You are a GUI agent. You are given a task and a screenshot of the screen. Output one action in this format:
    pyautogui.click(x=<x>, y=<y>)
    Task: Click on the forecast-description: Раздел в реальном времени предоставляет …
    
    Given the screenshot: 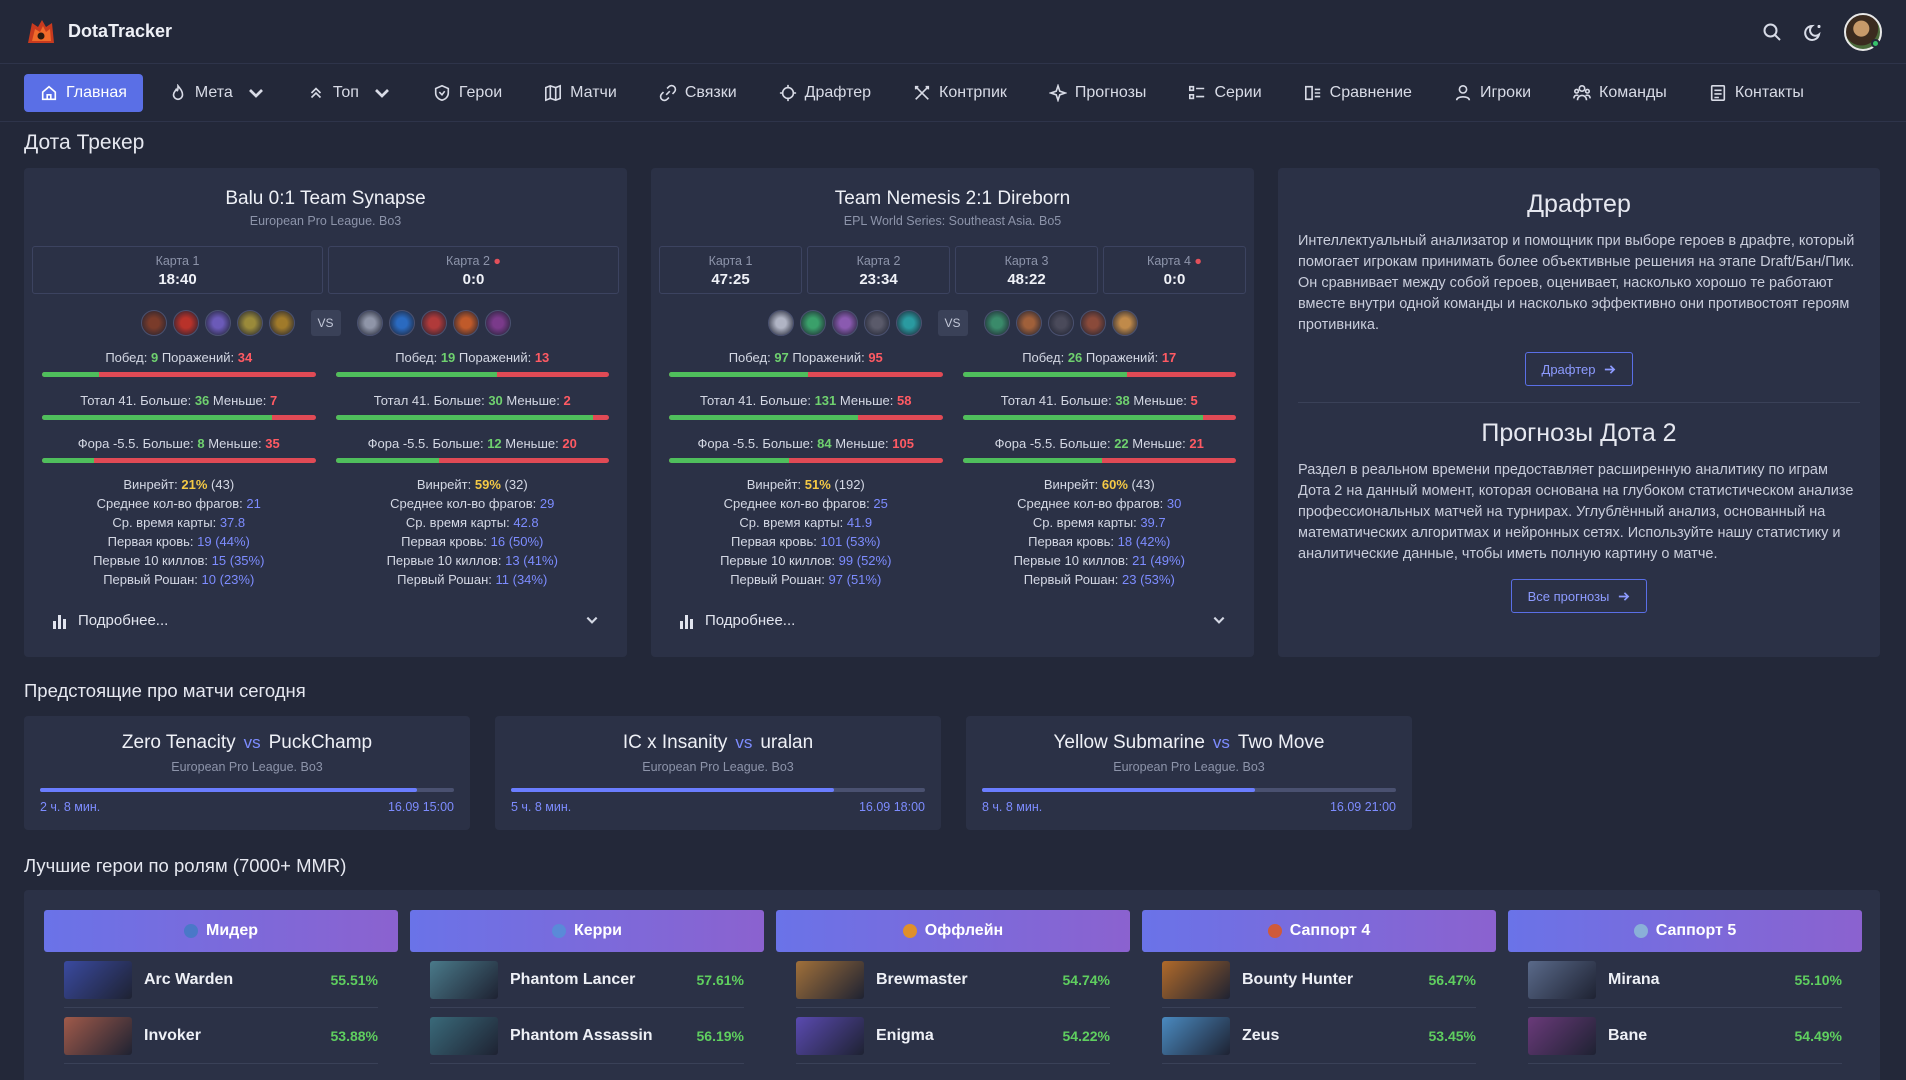 What is the action you would take?
    pyautogui.click(x=1576, y=512)
    